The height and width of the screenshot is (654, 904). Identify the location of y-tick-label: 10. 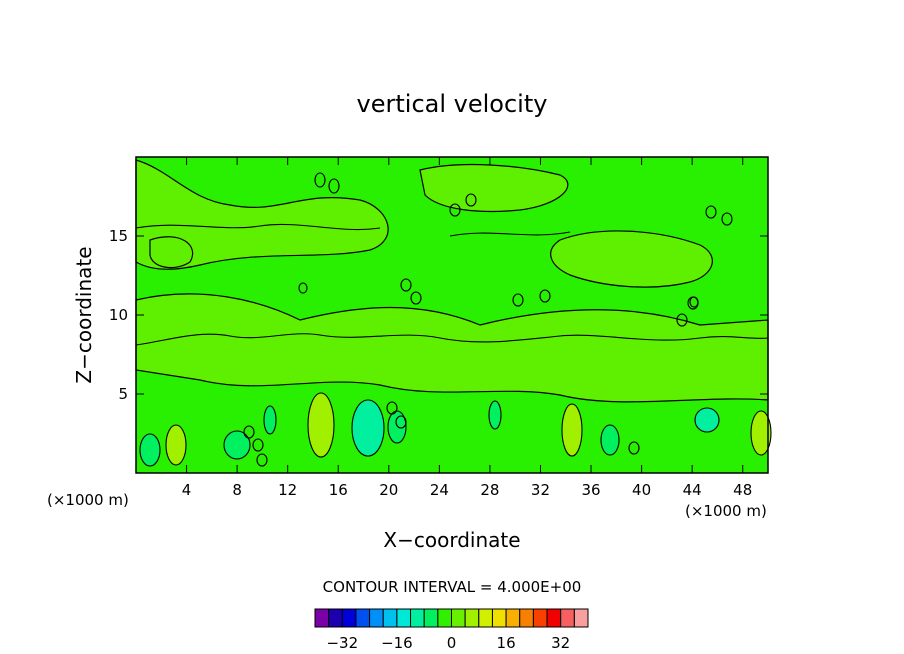
(118, 315).